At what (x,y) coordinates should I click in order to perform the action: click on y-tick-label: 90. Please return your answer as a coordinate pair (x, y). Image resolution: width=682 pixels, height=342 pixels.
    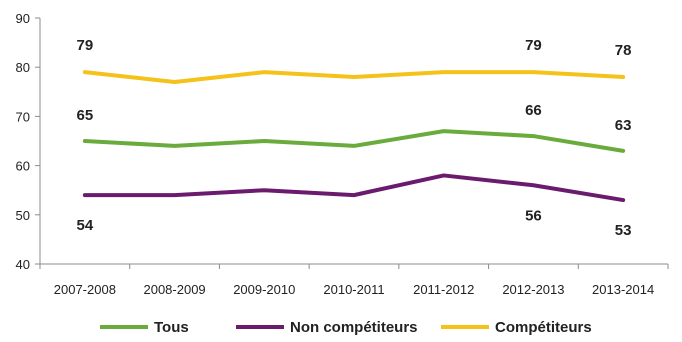
    Looking at the image, I should click on (23, 18).